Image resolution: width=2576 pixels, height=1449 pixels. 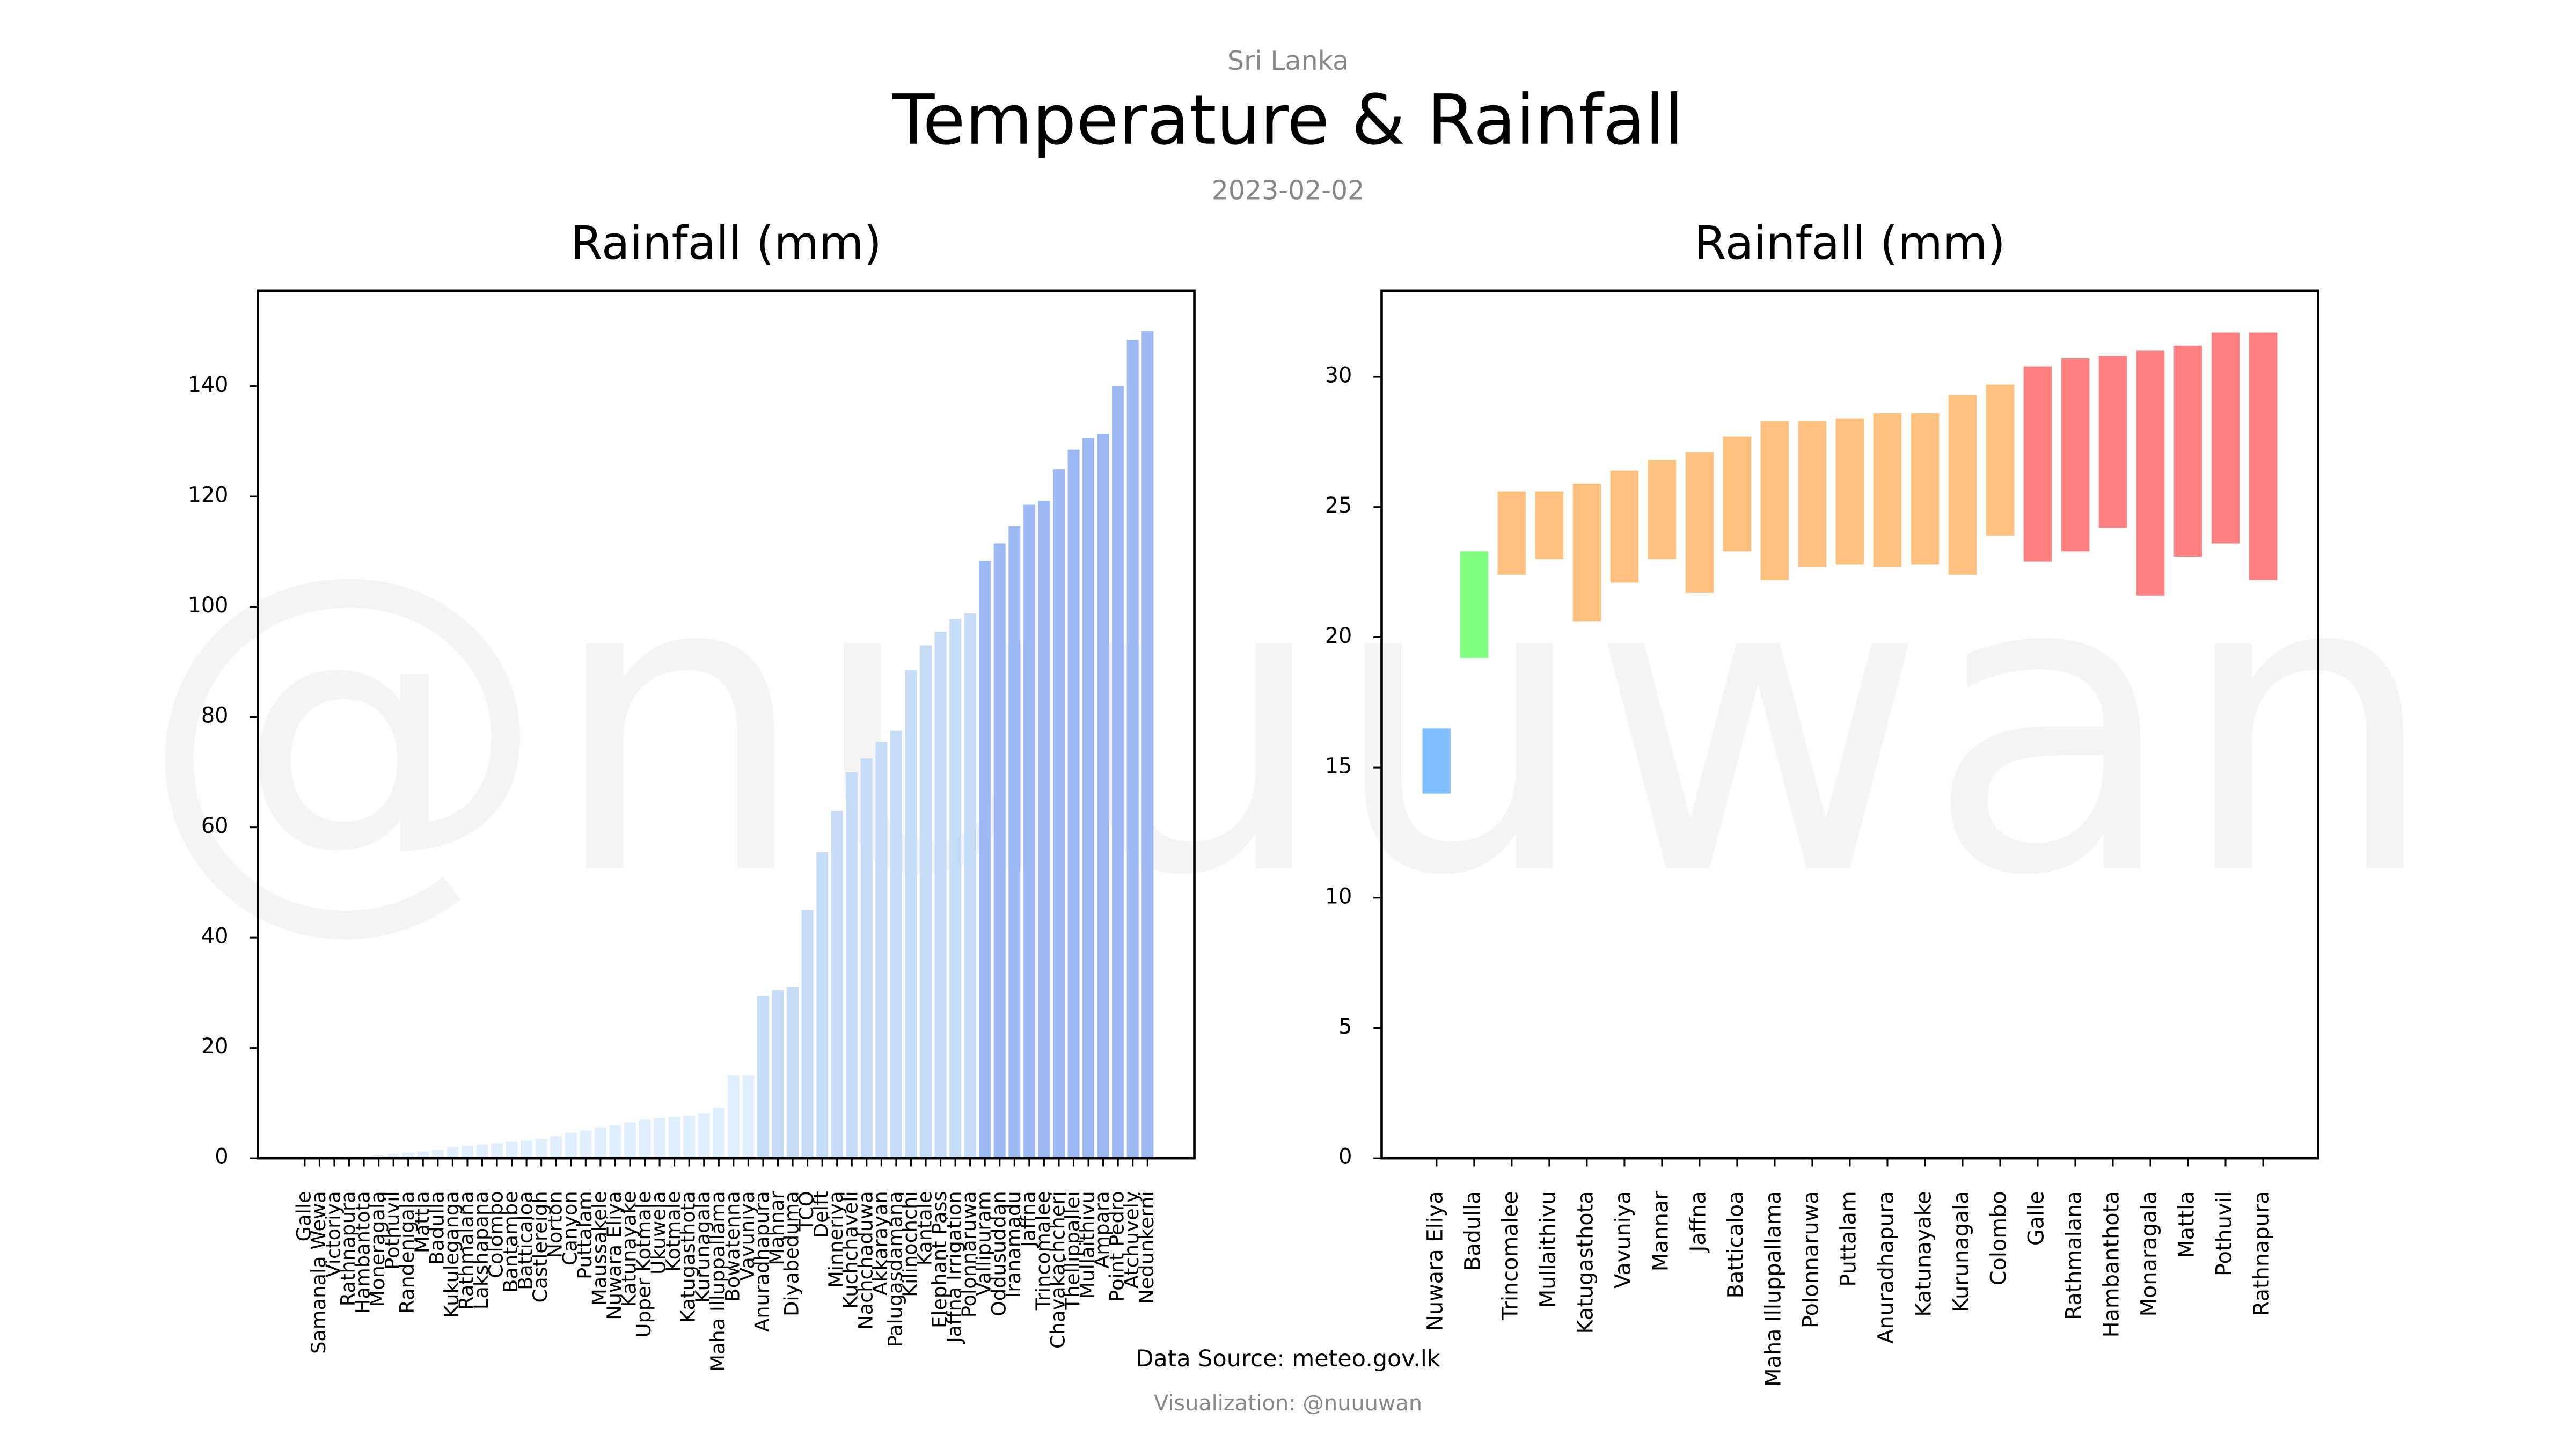 I want to click on x-tick-label: Oddusuddan, so click(x=998, y=1253).